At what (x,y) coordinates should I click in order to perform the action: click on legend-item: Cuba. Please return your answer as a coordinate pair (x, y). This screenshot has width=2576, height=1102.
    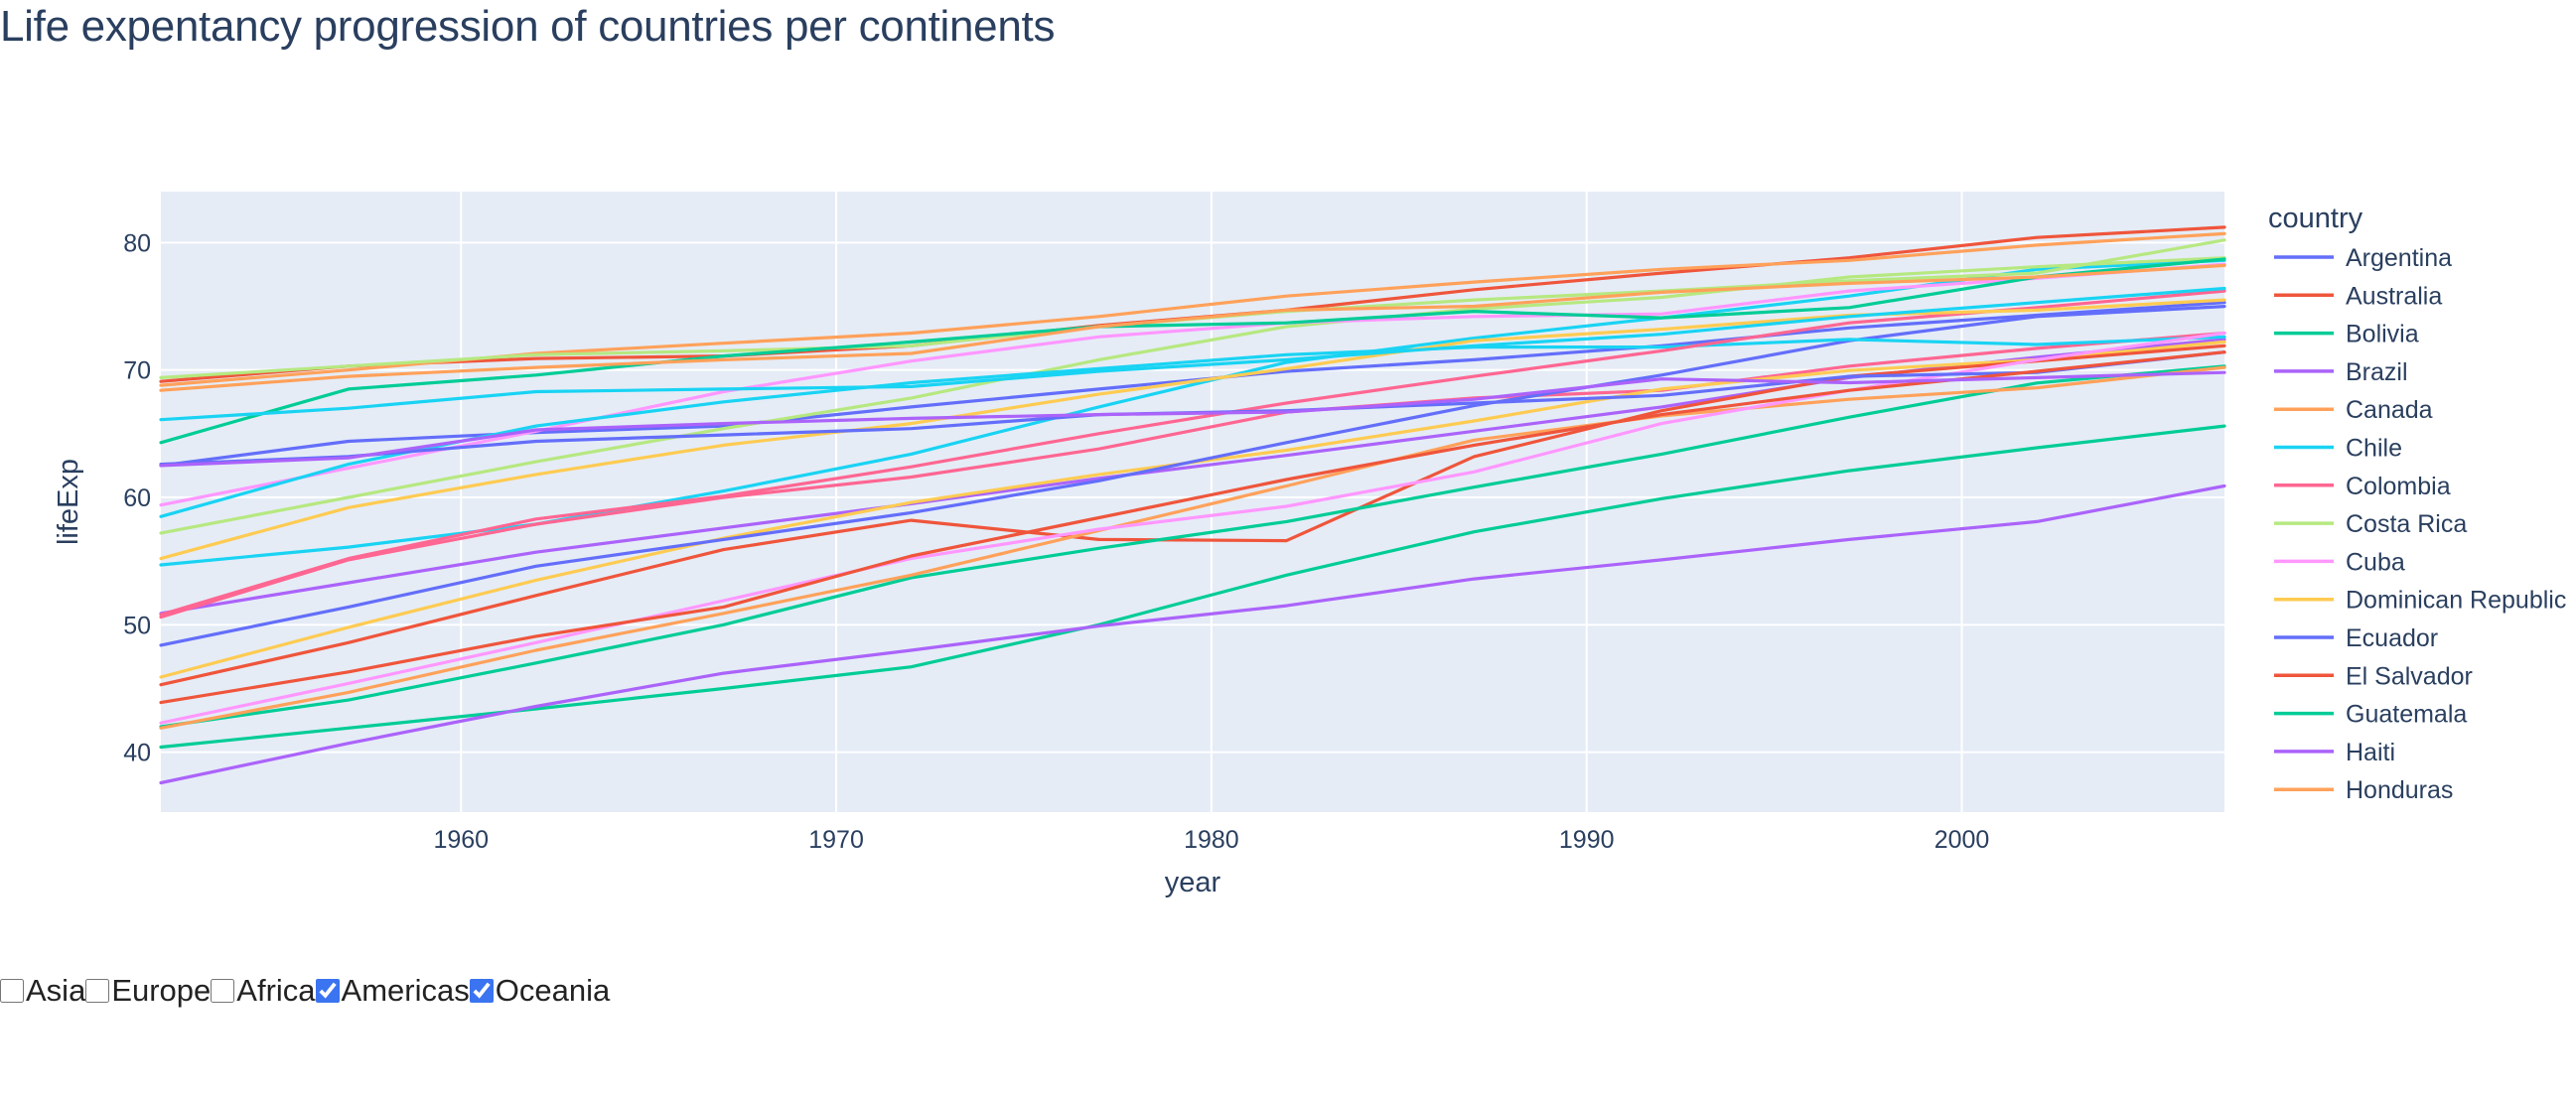
    Looking at the image, I should click on (2340, 562).